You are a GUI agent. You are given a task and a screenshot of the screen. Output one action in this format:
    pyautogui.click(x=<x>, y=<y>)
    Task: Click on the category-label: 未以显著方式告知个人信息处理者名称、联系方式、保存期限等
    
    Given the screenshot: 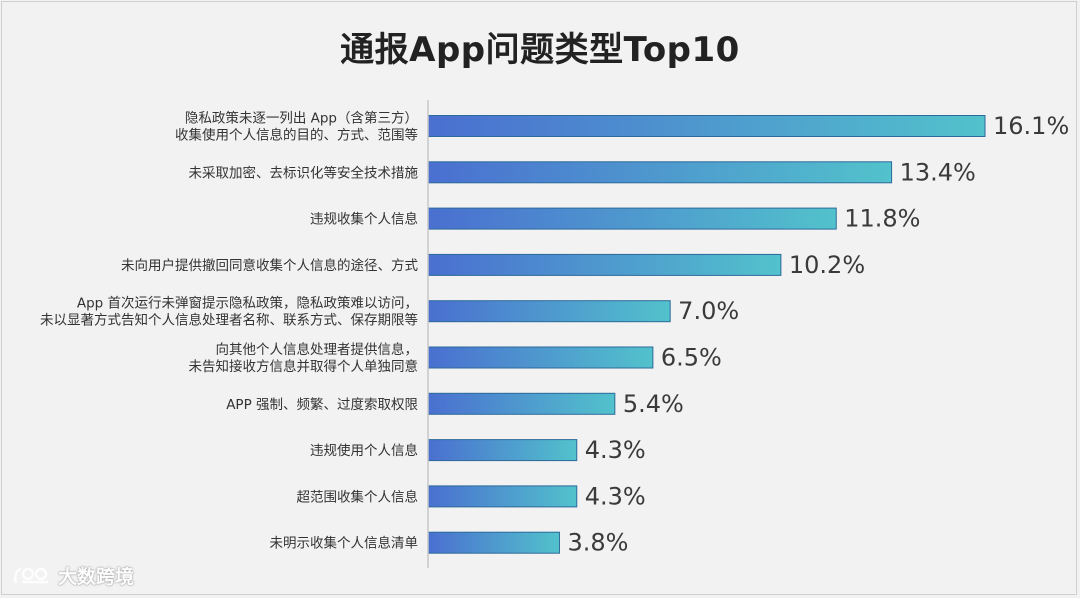 What is the action you would take?
    pyautogui.click(x=229, y=320)
    